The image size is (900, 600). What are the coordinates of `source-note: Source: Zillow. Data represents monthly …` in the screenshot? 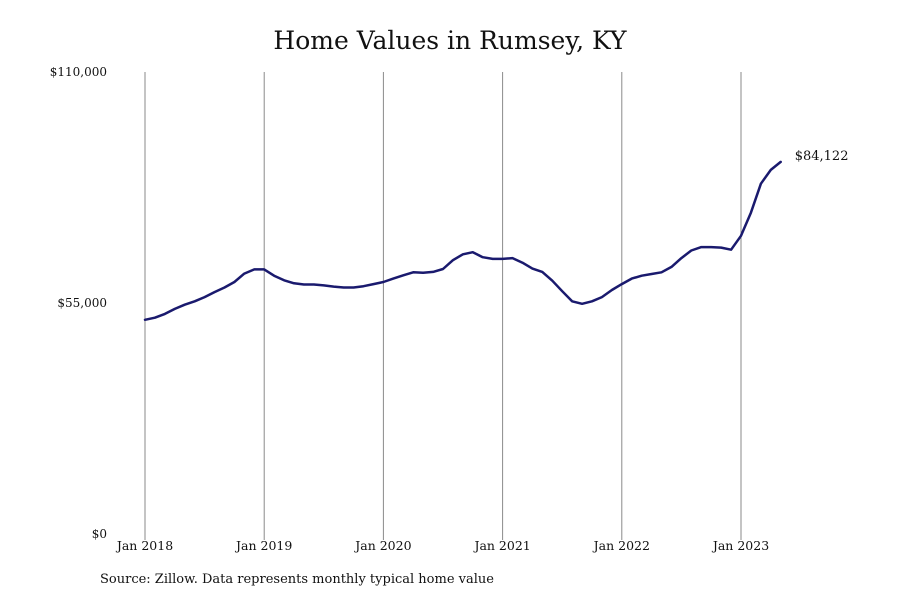 It's located at (297, 579).